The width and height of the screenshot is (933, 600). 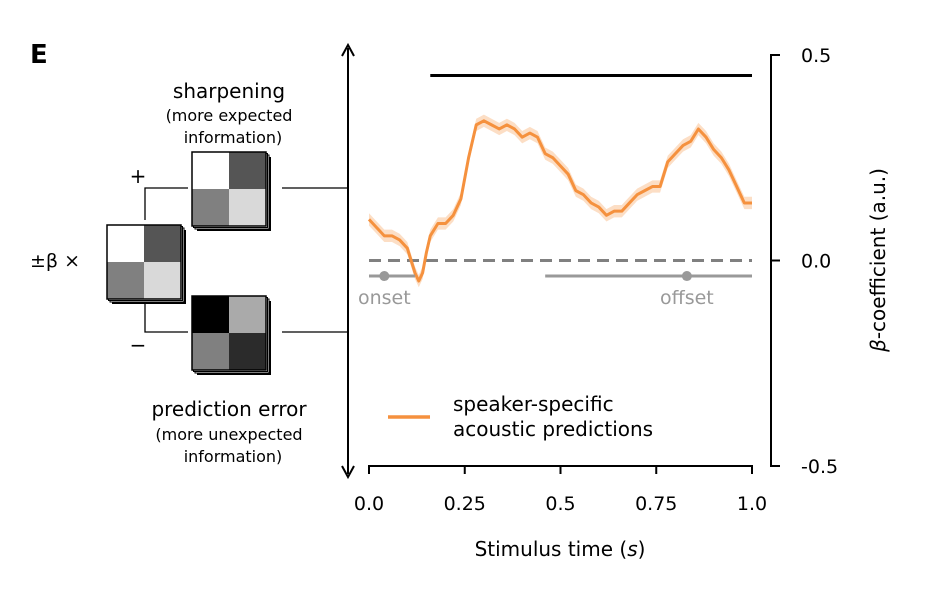 I want to click on base-matrix, so click(x=146, y=264).